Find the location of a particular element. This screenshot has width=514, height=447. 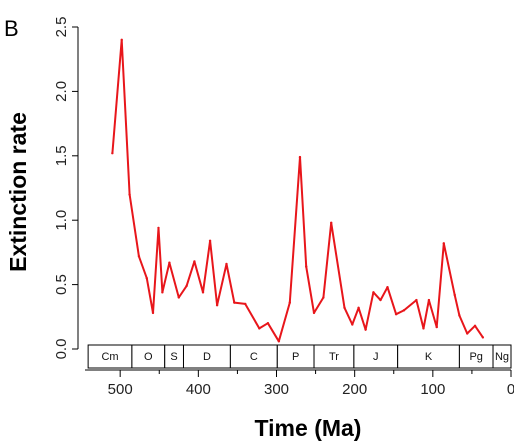

period-label: C is located at coordinates (254, 357).